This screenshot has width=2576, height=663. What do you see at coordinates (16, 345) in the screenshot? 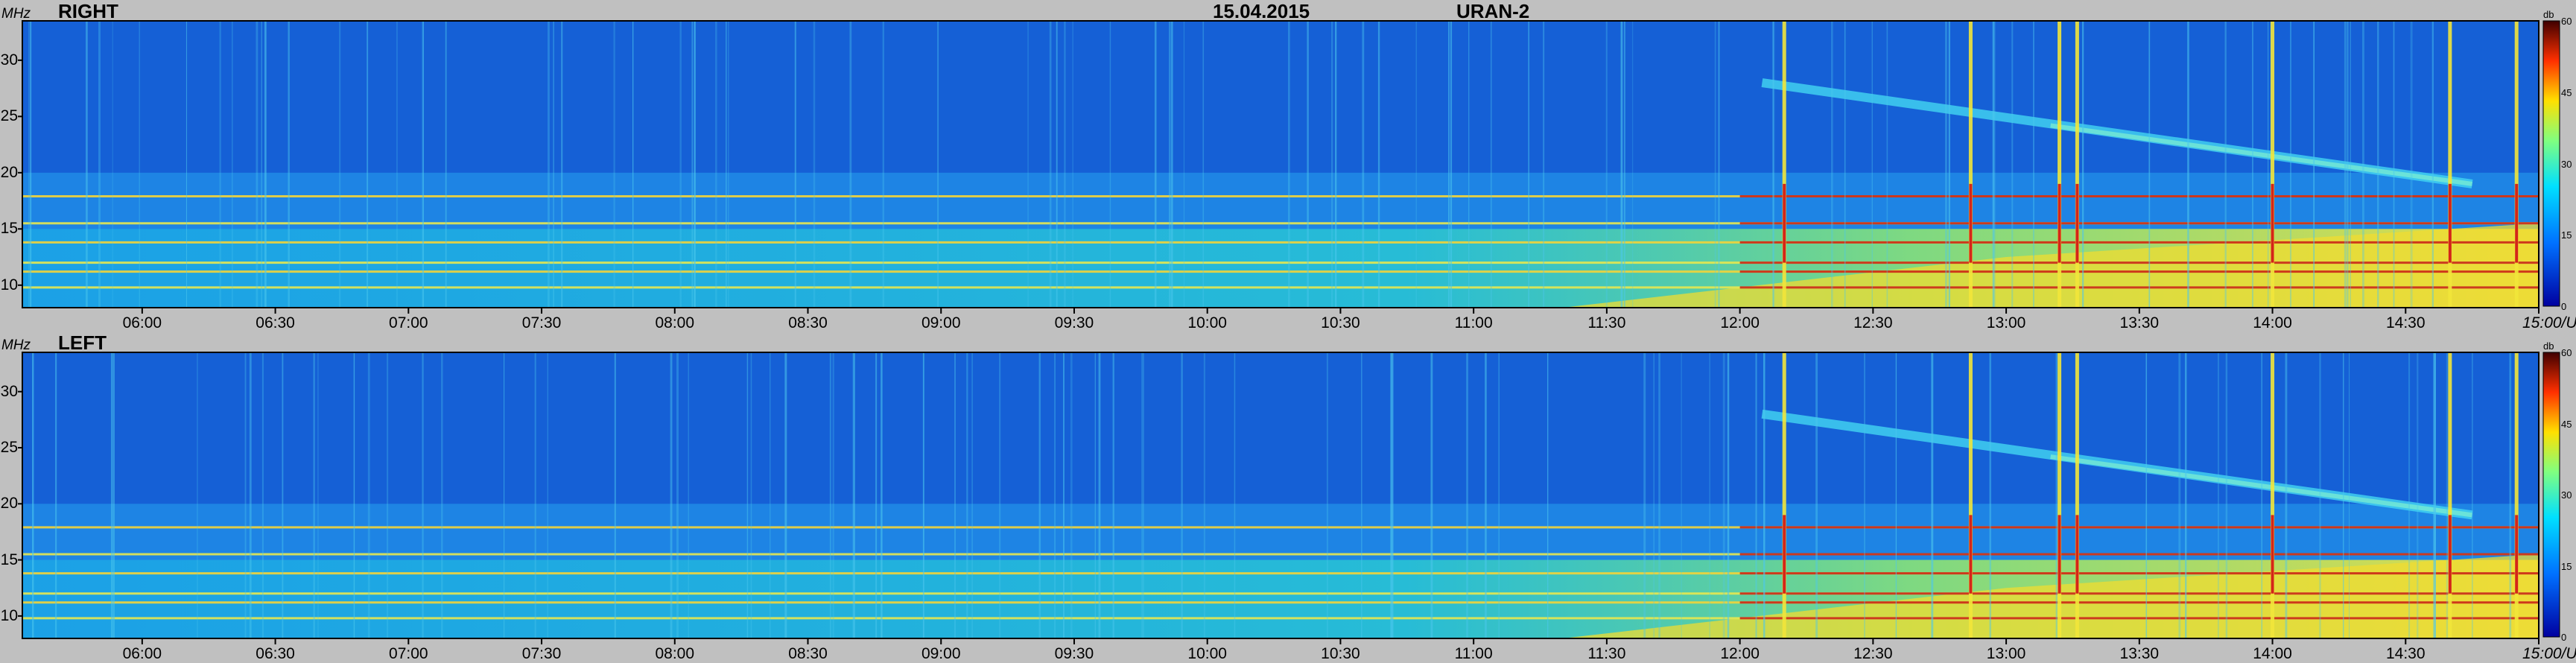
I see `y-unit-left: MHz` at bounding box center [16, 345].